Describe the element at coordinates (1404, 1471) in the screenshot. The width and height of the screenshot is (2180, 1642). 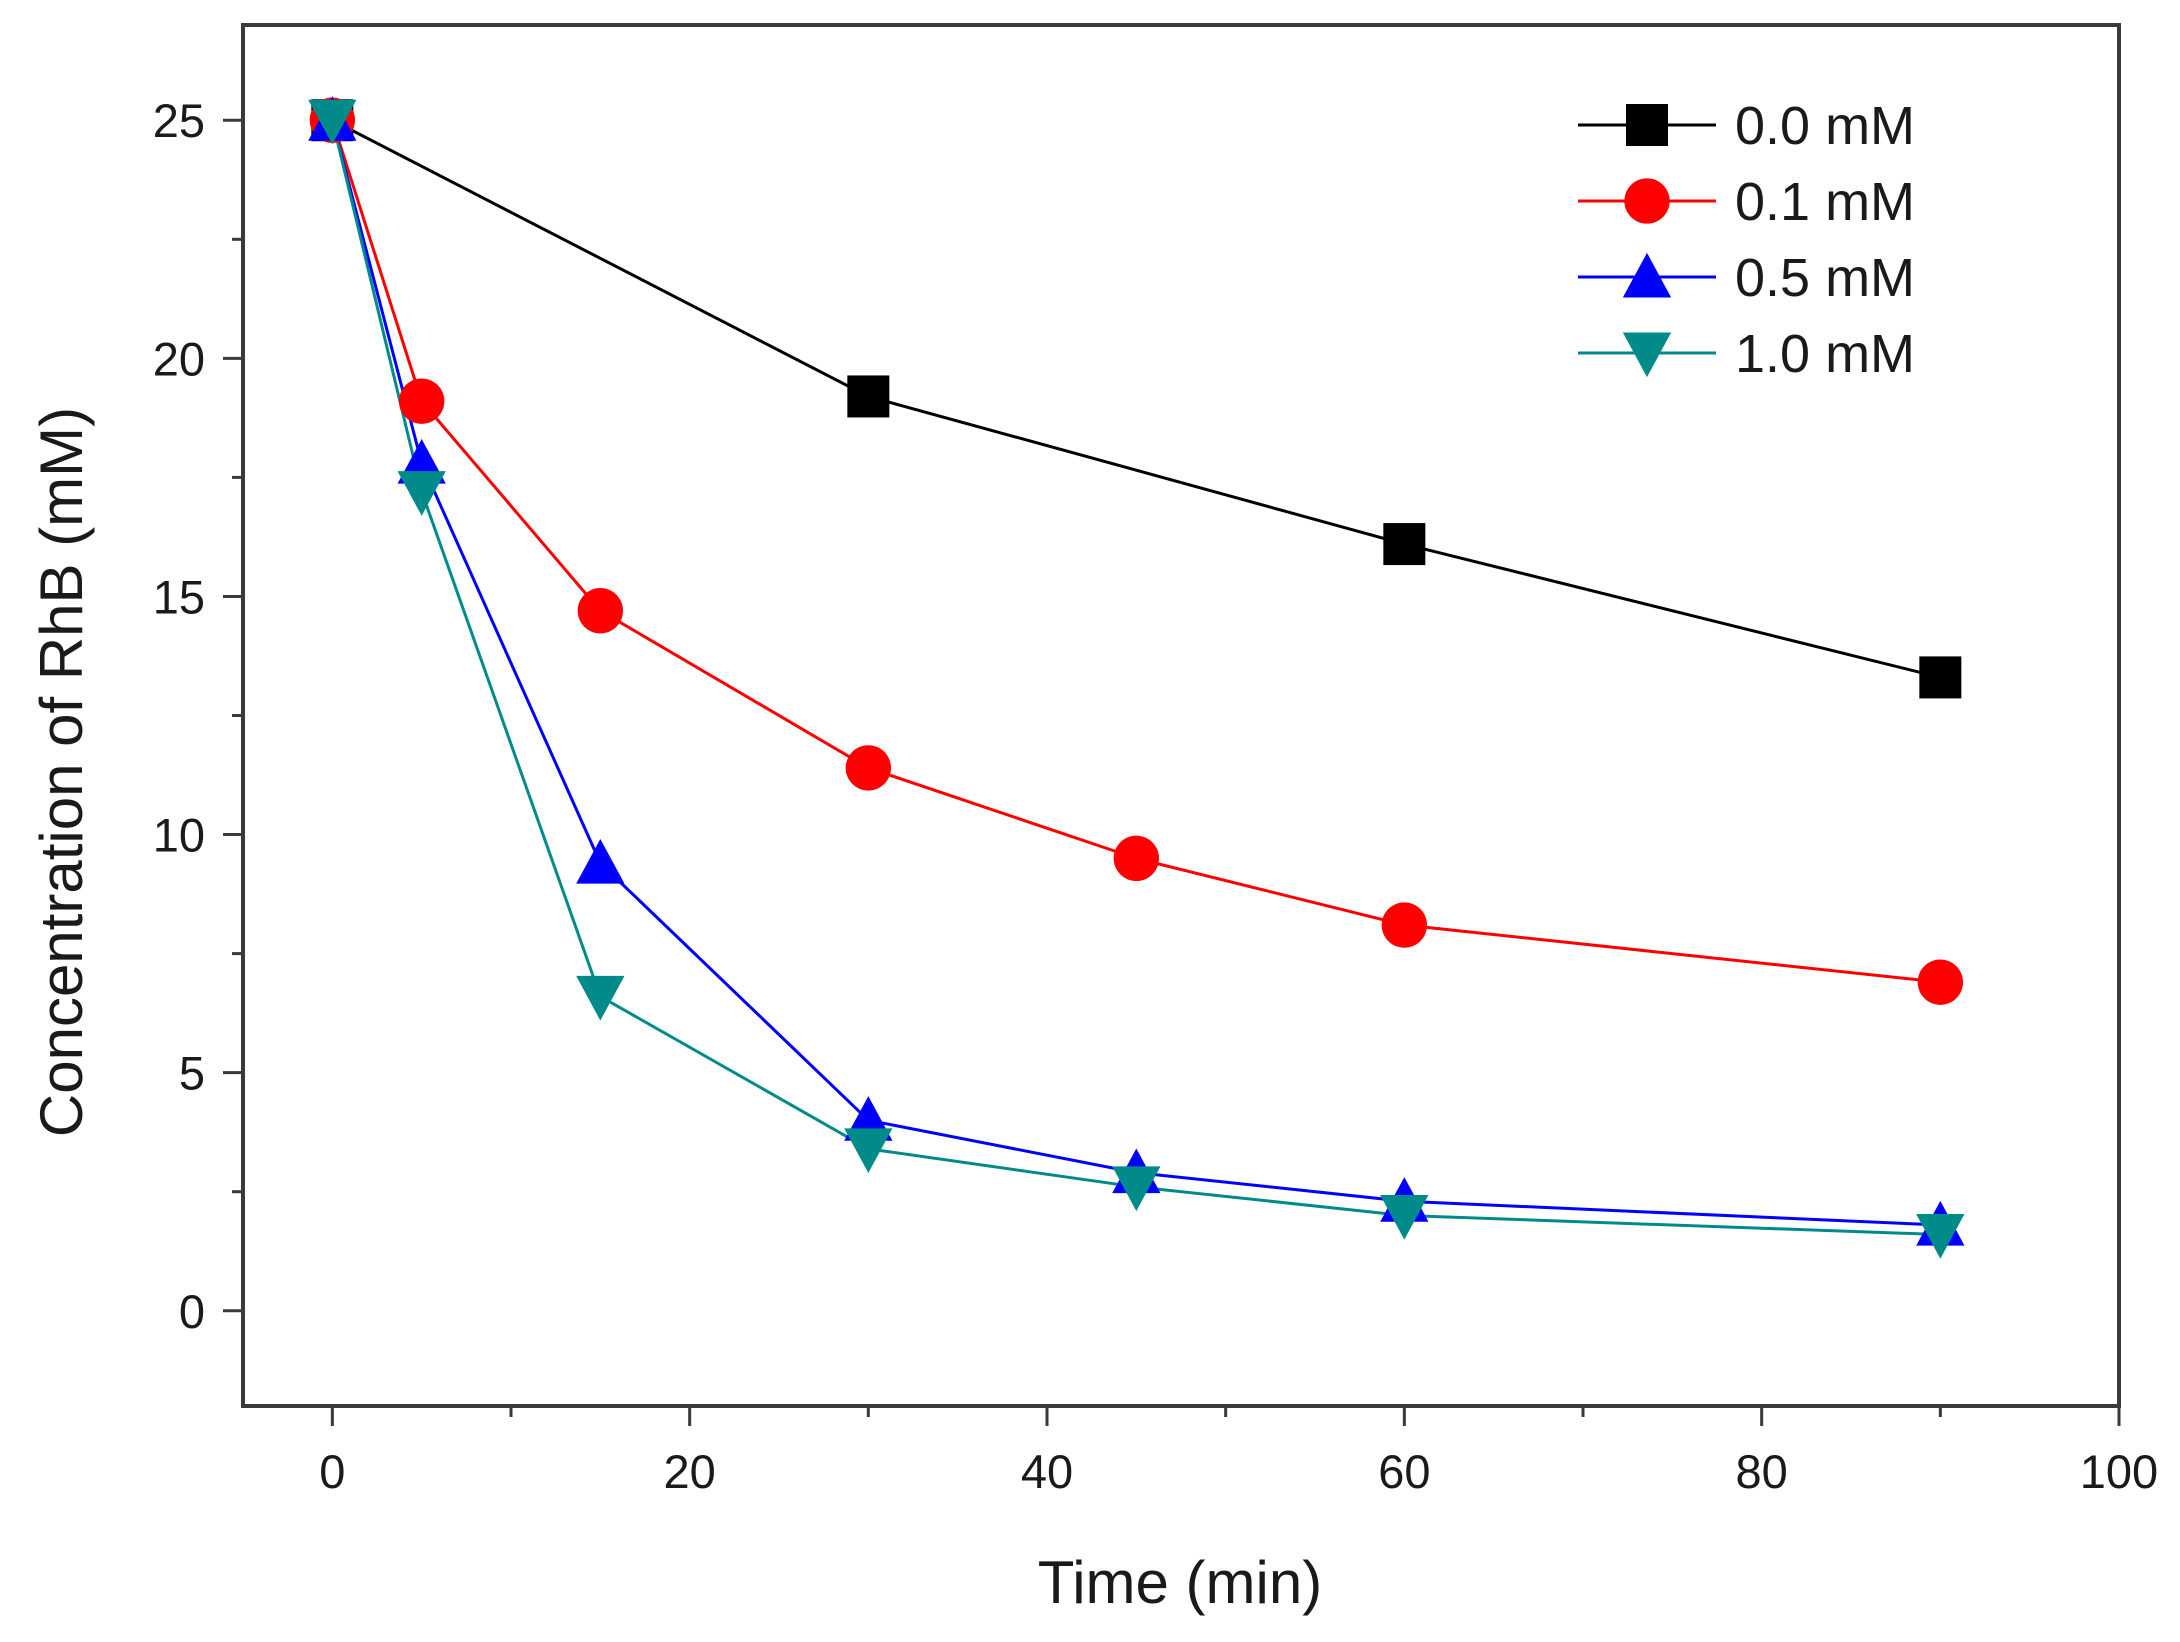
I see `x-tick-label: 60` at that location.